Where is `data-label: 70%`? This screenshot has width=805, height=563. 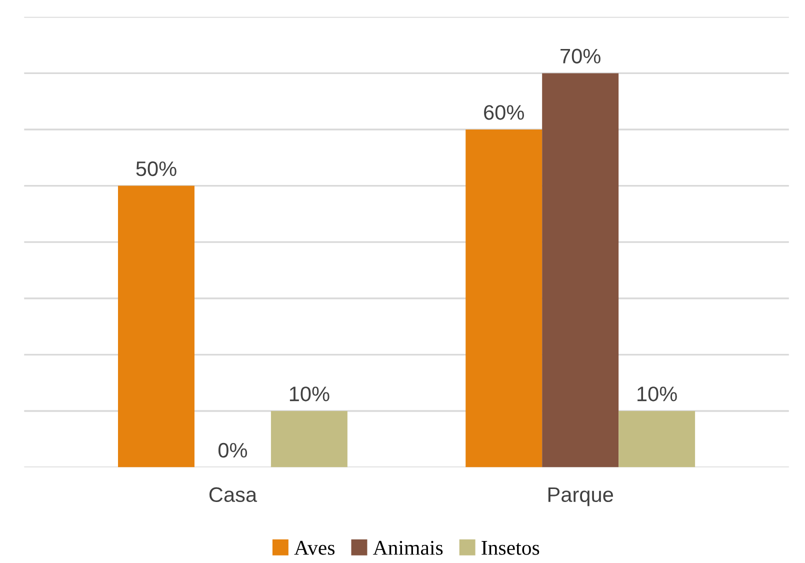
data-label: 70% is located at coordinates (580, 56).